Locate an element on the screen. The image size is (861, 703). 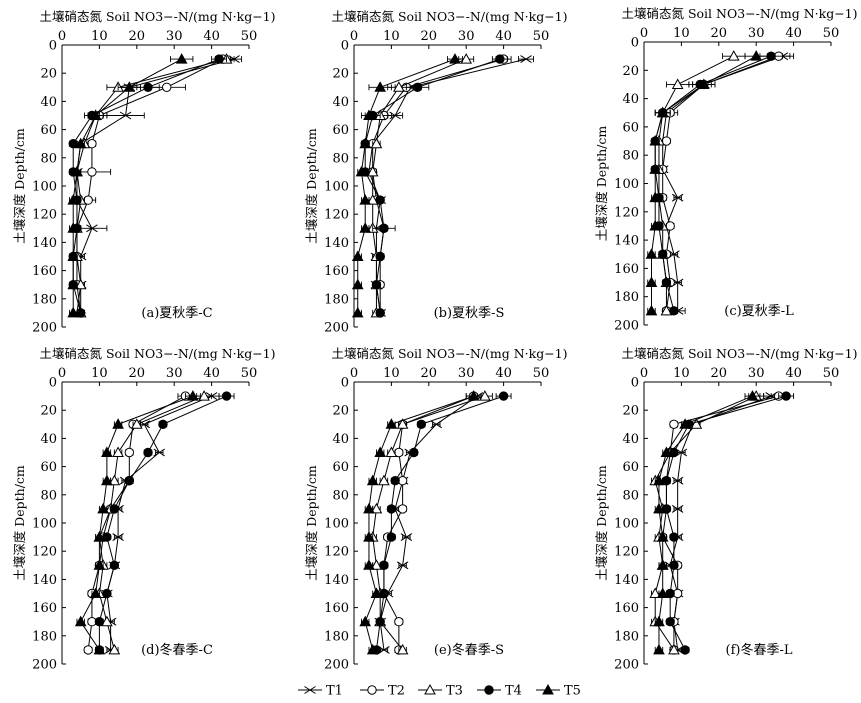
y-tick-label: 200 is located at coordinates (336, 328).